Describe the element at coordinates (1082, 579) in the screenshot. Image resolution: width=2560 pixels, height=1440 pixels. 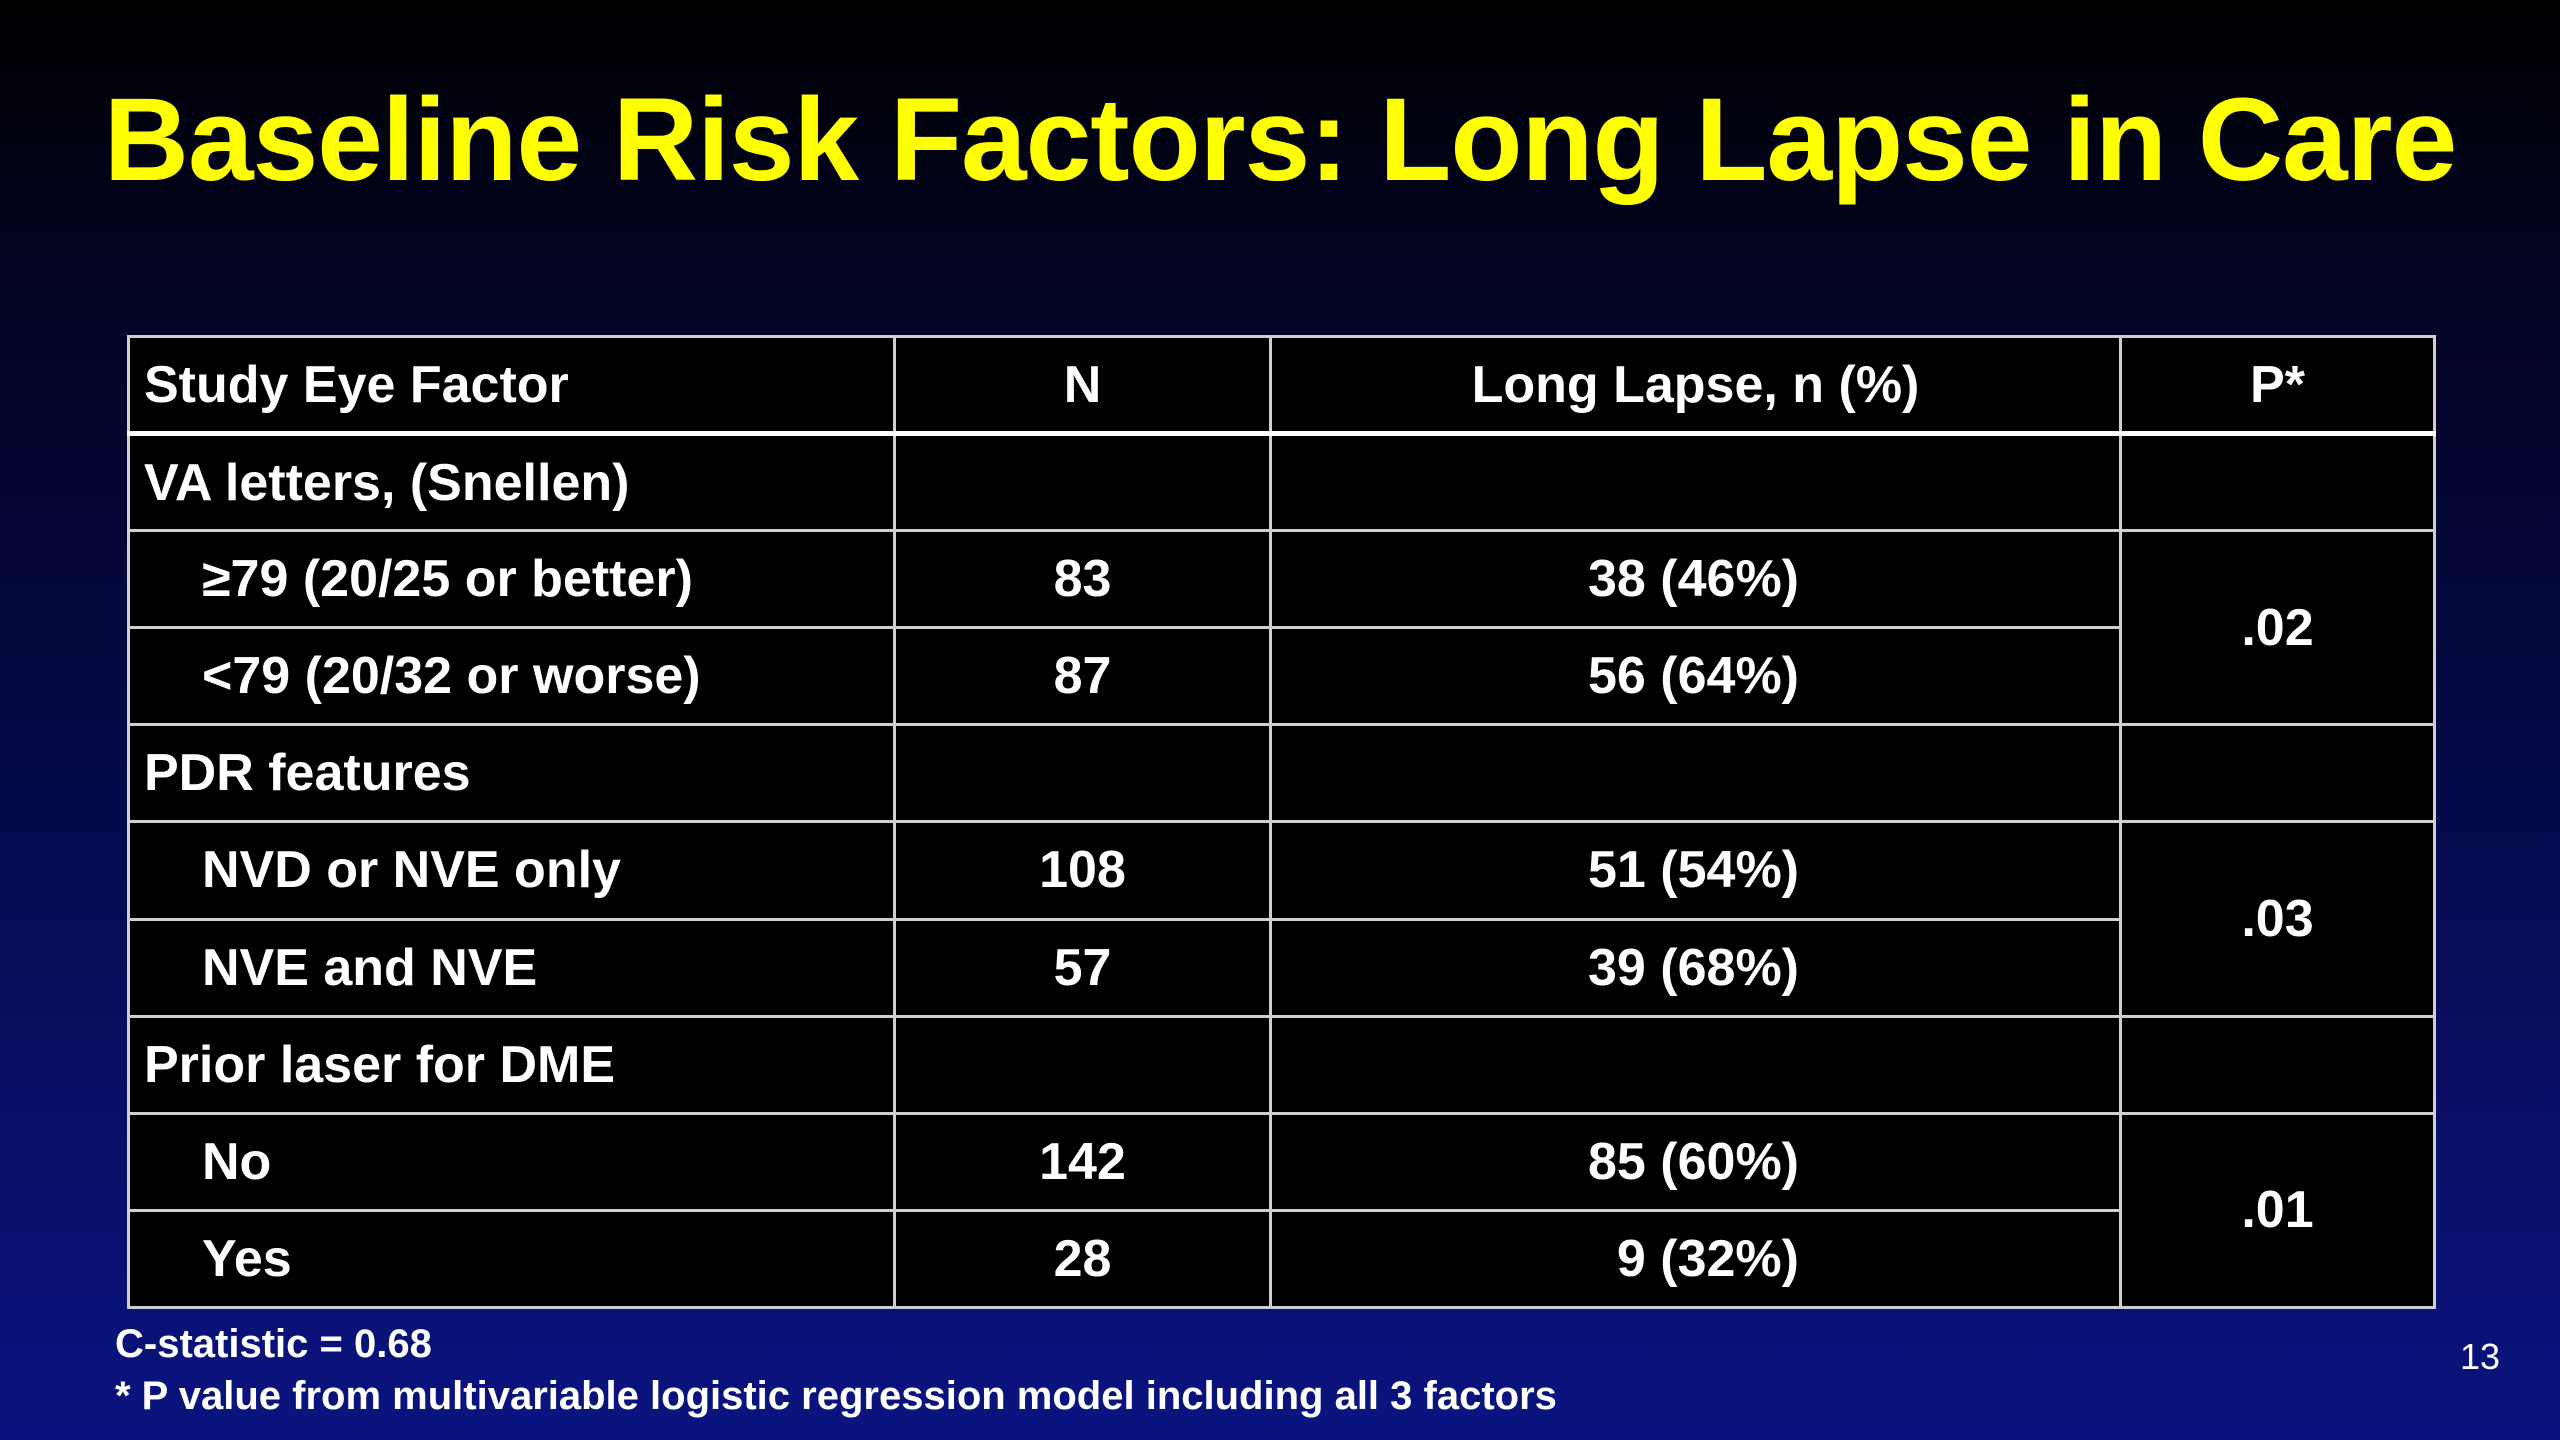
I see `n-cell: 83` at that location.